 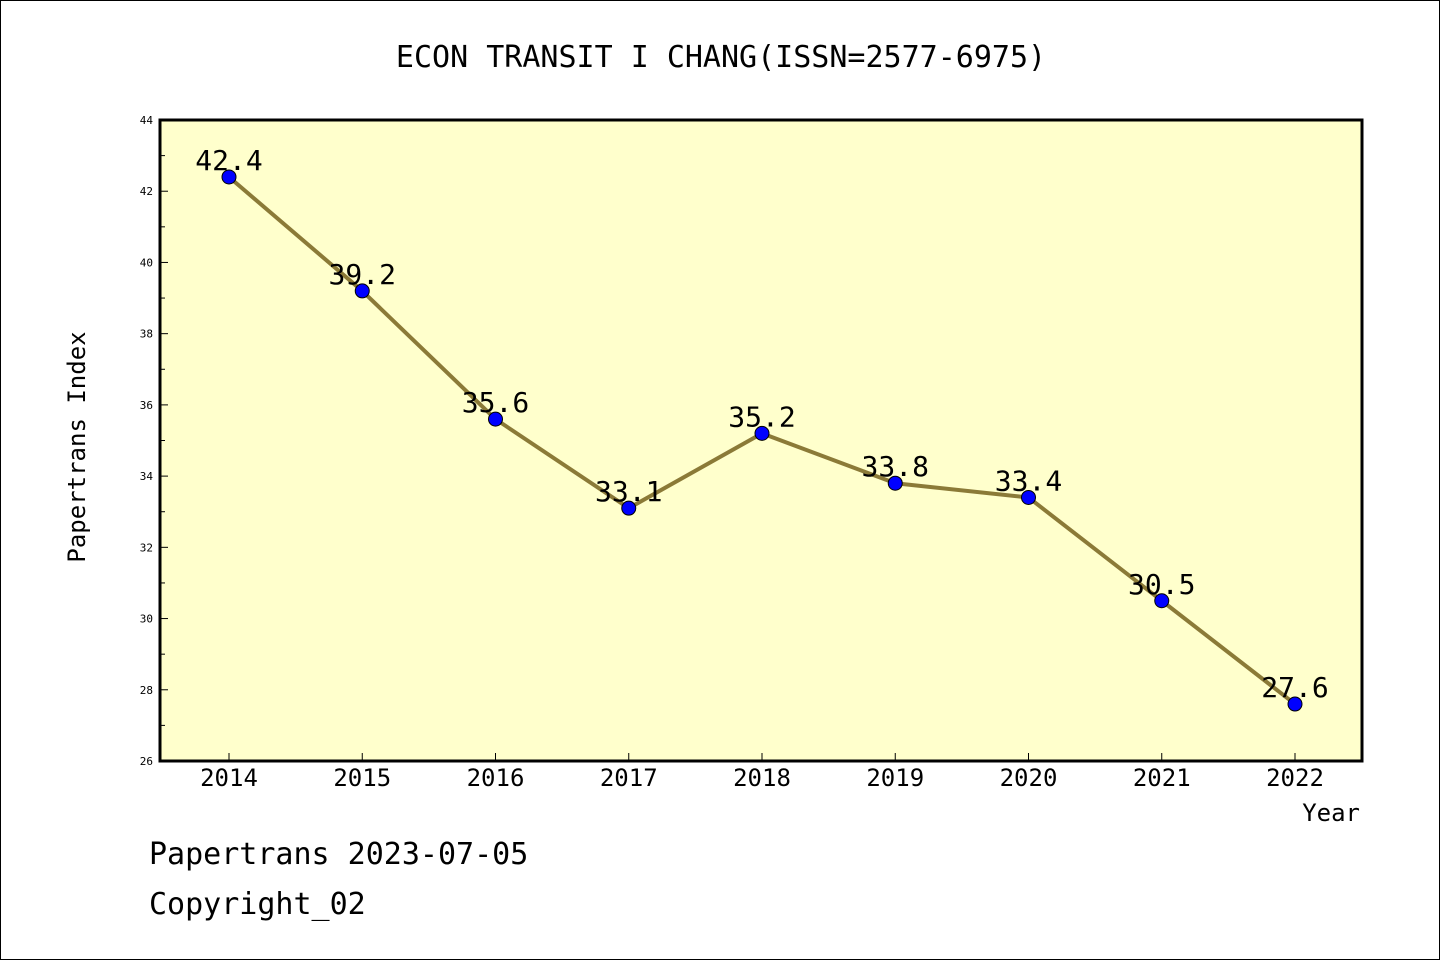 What do you see at coordinates (895, 466) in the screenshot?
I see `data-label-2019: 33.8` at bounding box center [895, 466].